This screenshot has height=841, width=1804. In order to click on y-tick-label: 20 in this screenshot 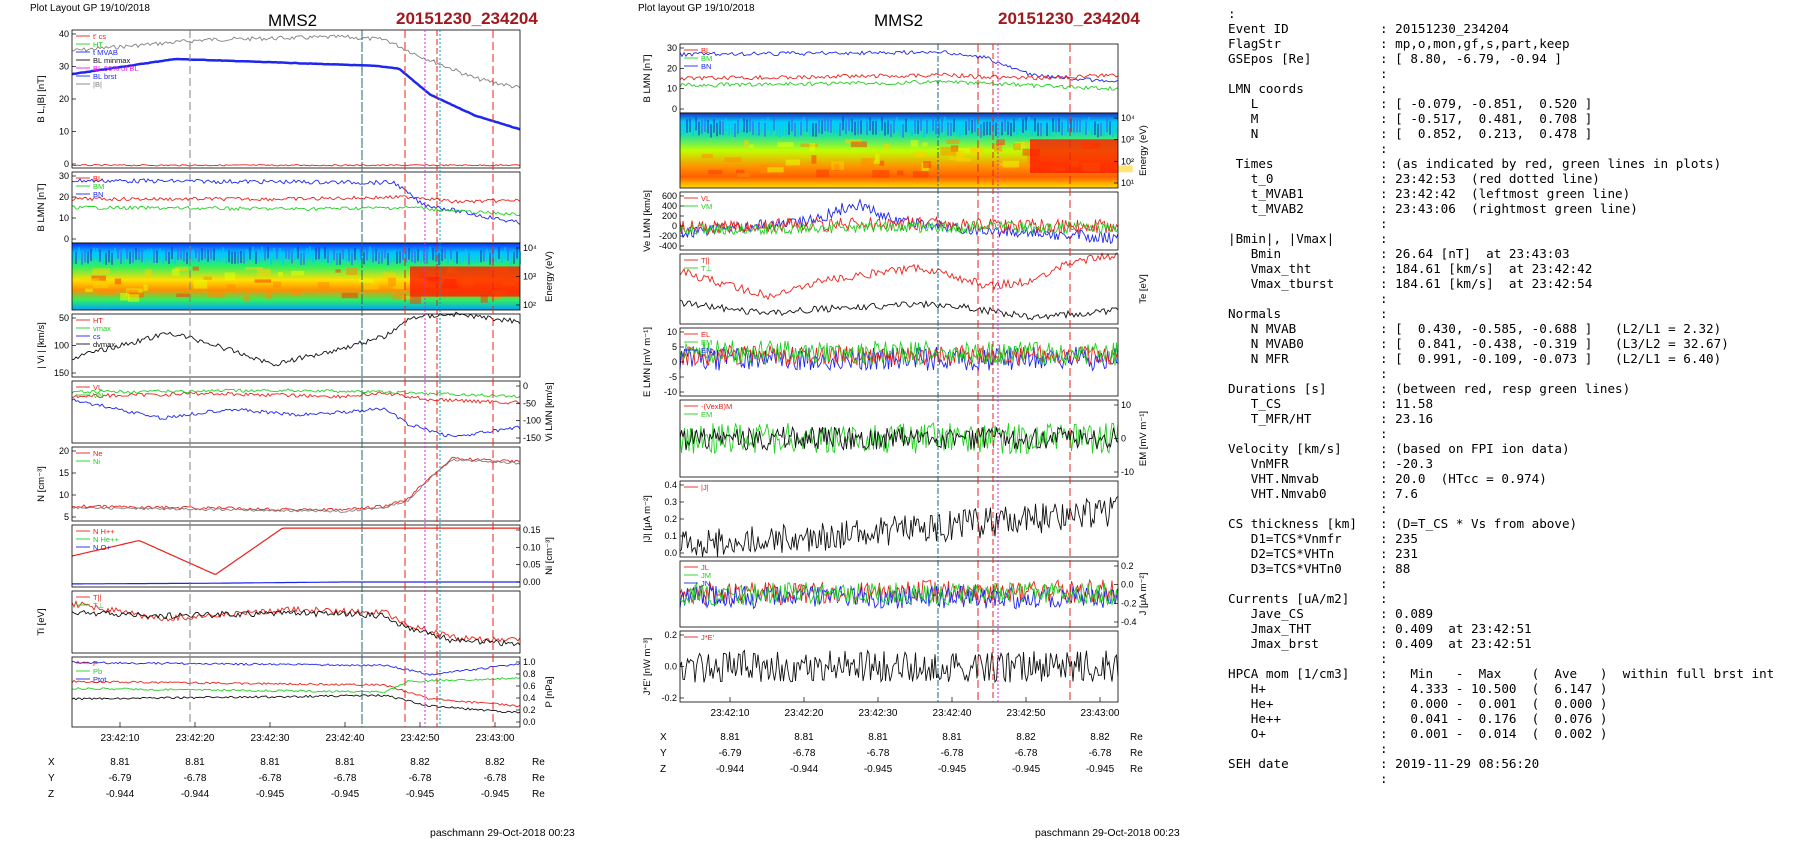, I will do `click(672, 68)`.